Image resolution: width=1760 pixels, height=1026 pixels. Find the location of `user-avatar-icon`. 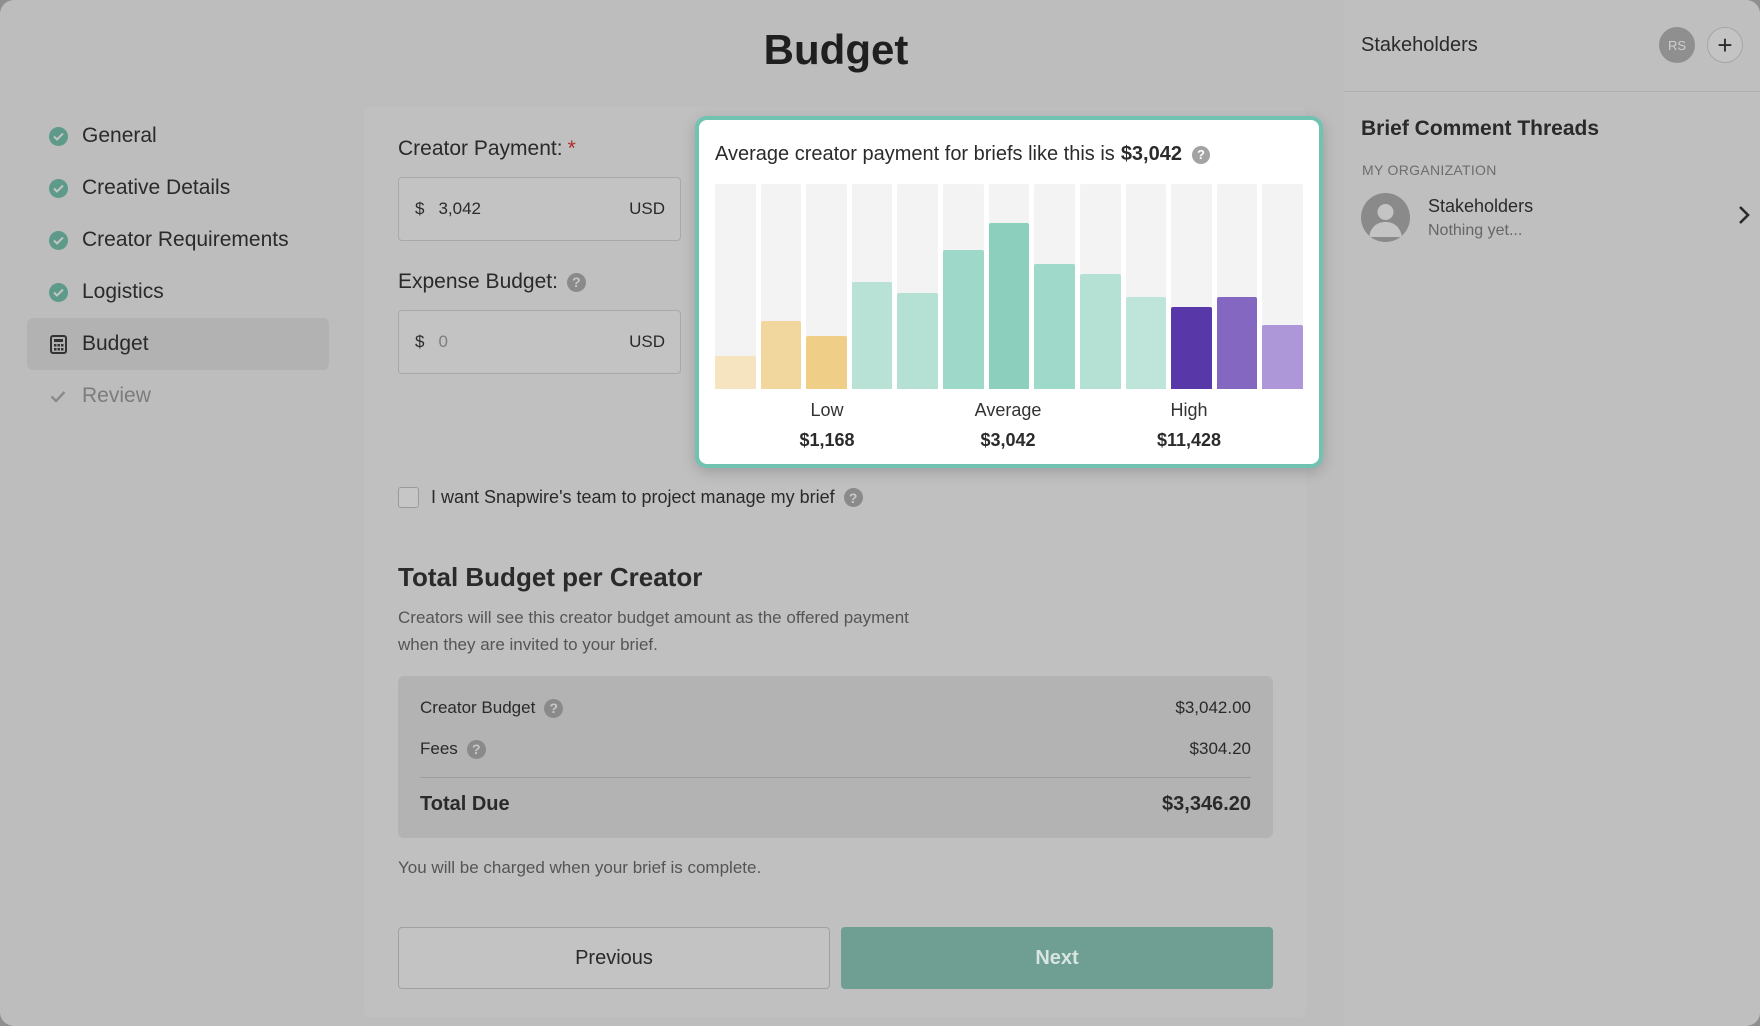

user-avatar-icon is located at coordinates (1385, 217).